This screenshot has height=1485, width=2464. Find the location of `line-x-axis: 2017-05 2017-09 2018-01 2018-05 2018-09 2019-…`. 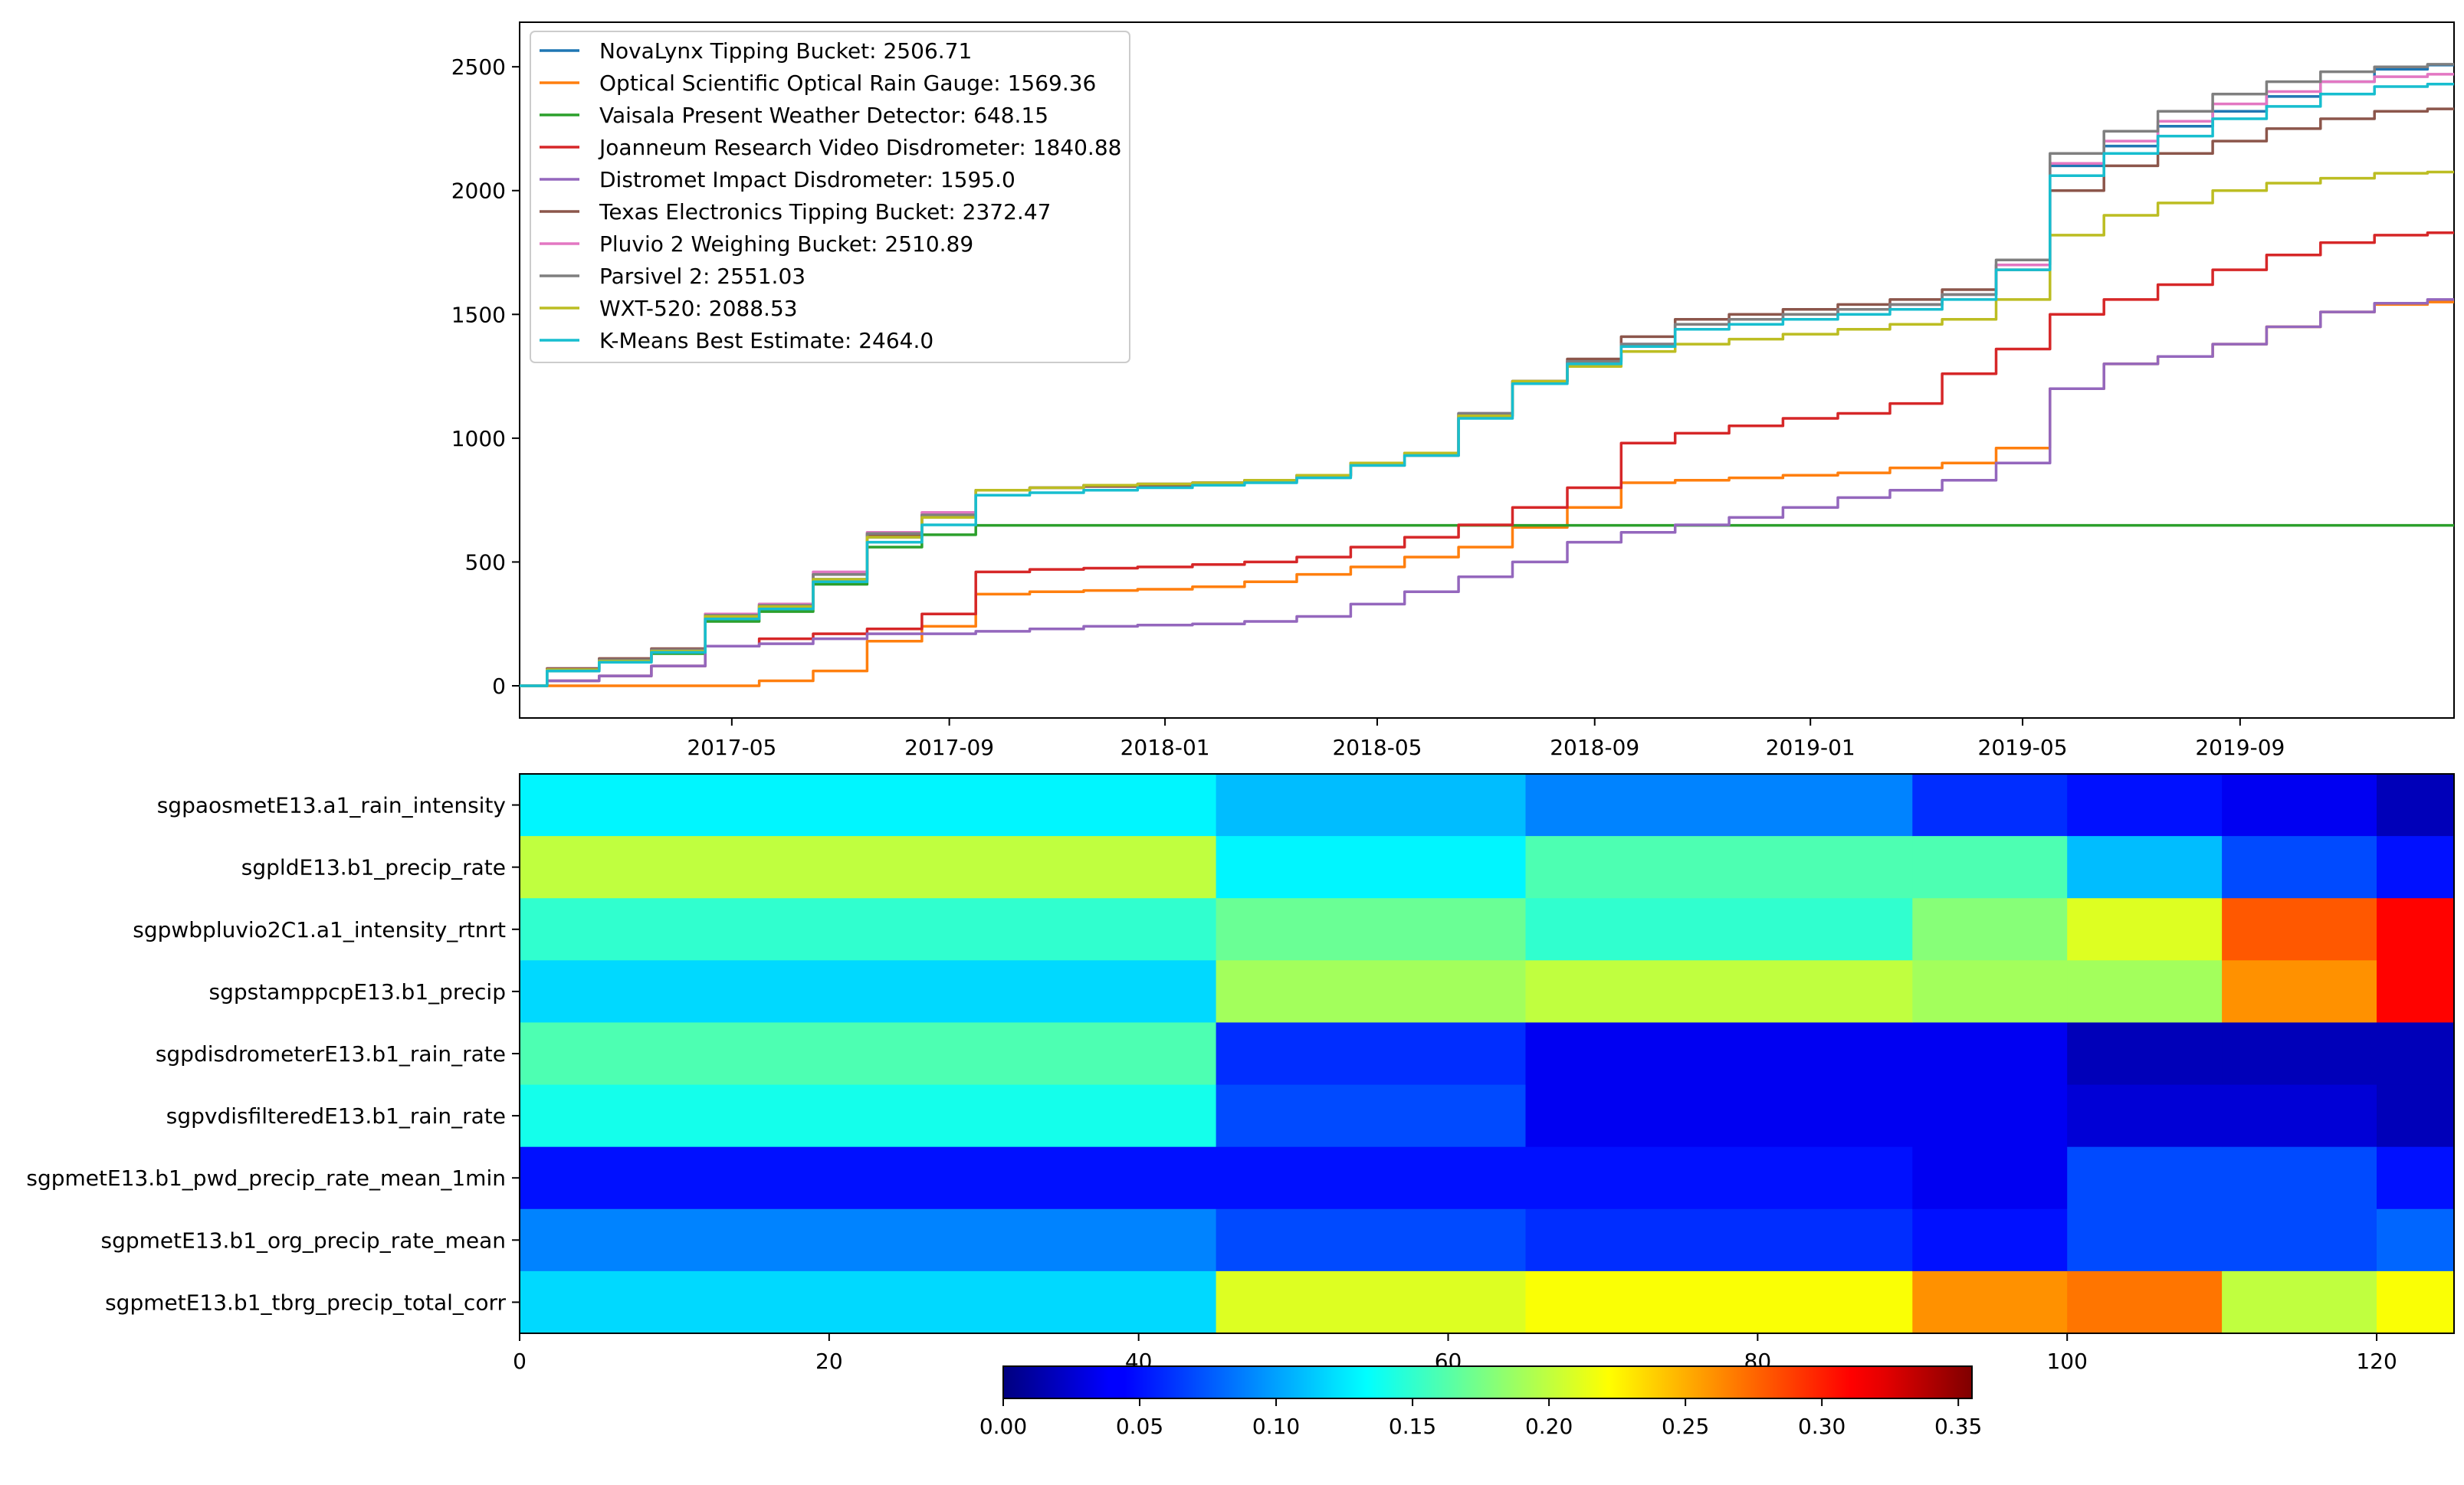

line-x-axis: 2017-05 2017-09 2018-01 2018-05 2018-09 2019-… is located at coordinates (1486, 739).